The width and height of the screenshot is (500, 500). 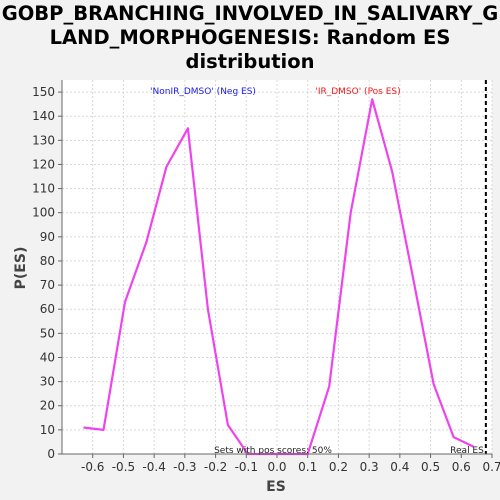 I want to click on chart-title-line-1: GOBP_BRANCHING_INVOLVED_IN_SALIVARY_G, so click(x=250, y=13).